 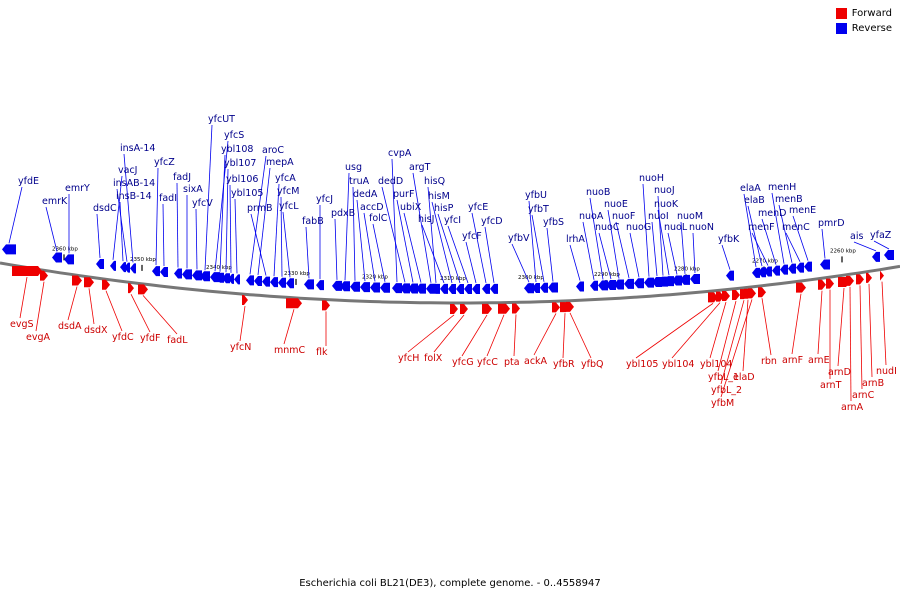 I want to click on forward-gene-label: fadL, so click(x=177, y=340).